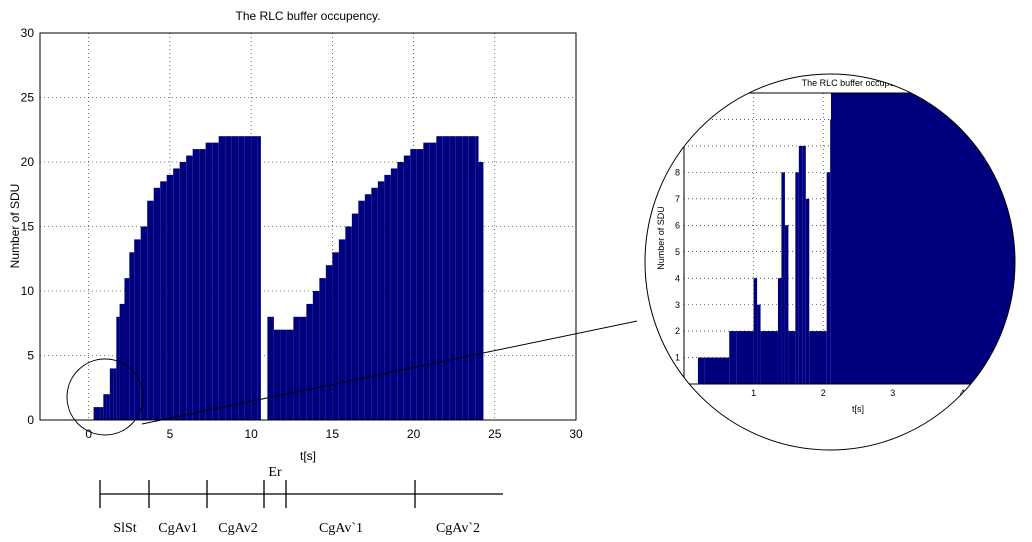 The image size is (1032, 542). Describe the element at coordinates (301, 500) in the screenshot. I see `phase-timeline: Er SlSt CgAv1 CgAv2 CgAv`1 CgAv`2` at that location.